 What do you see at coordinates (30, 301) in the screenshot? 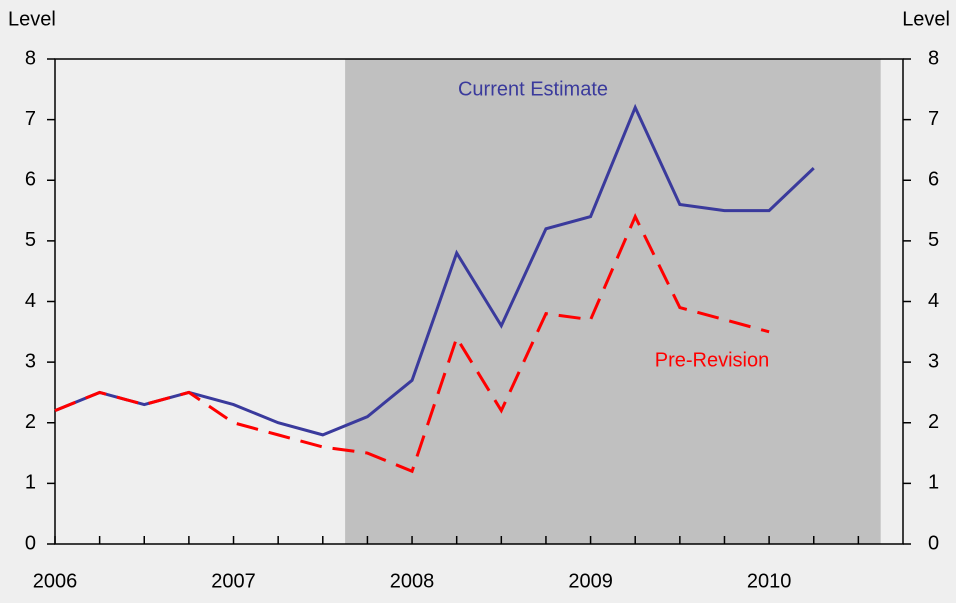
I see `y-tick-label: 4` at bounding box center [30, 301].